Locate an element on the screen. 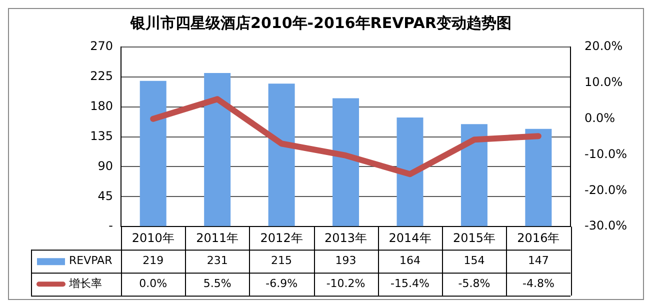 The image size is (650, 306). x-tick-label: 2013年 is located at coordinates (346, 237).